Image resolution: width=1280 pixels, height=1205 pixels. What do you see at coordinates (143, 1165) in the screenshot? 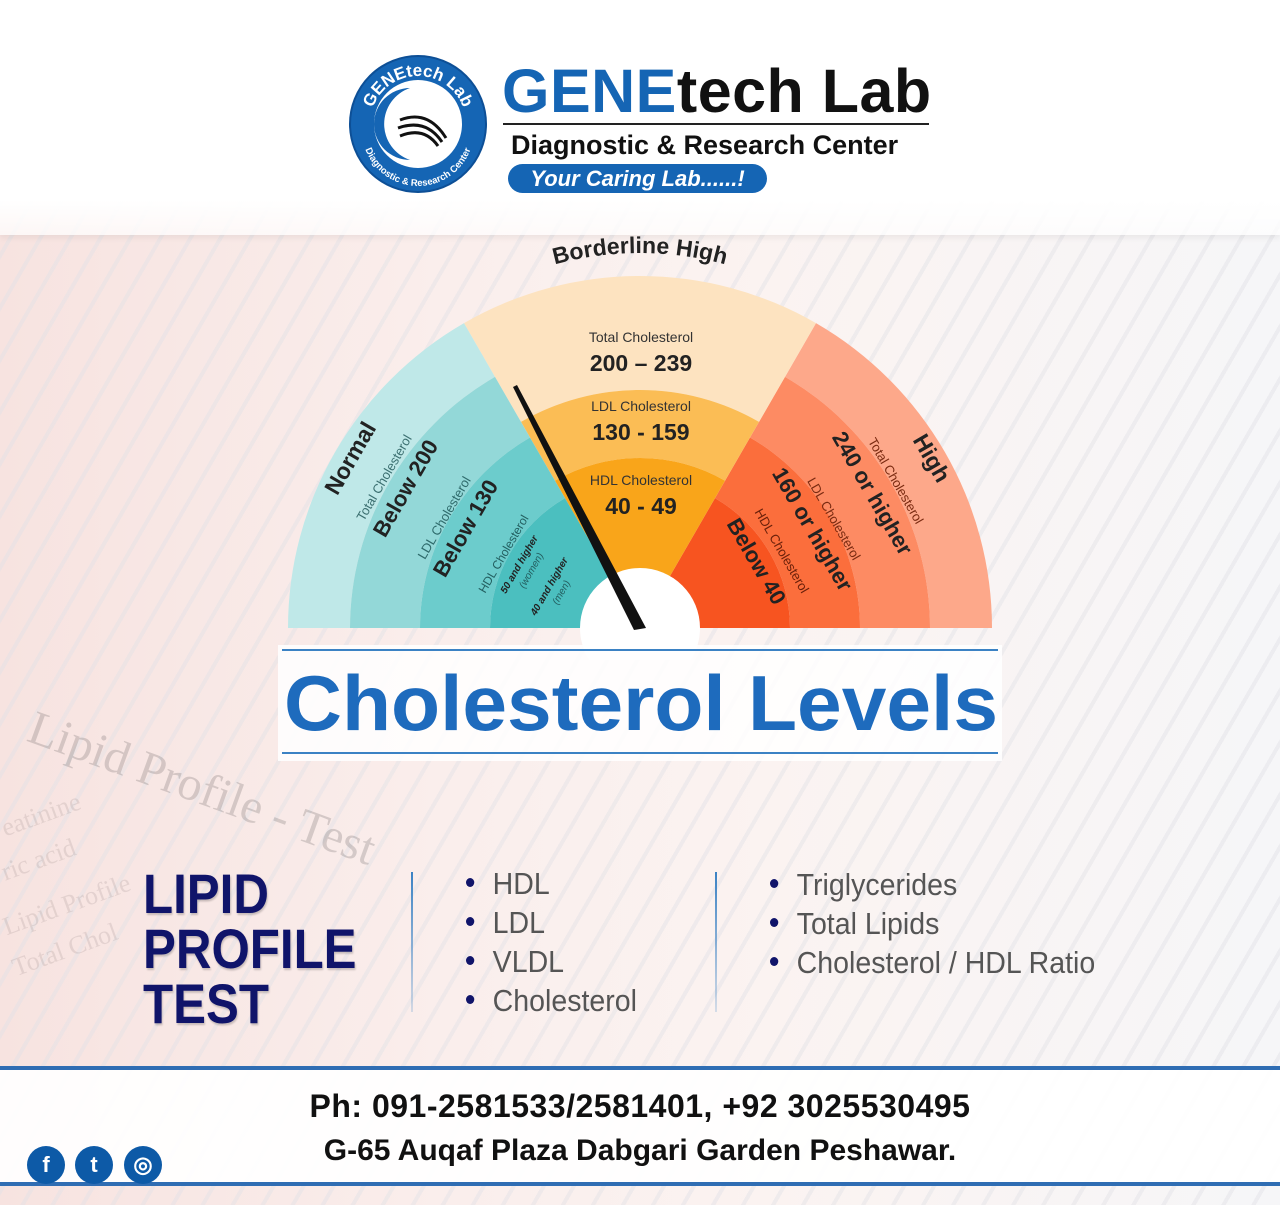
I see `instagram-icon: ◎` at bounding box center [143, 1165].